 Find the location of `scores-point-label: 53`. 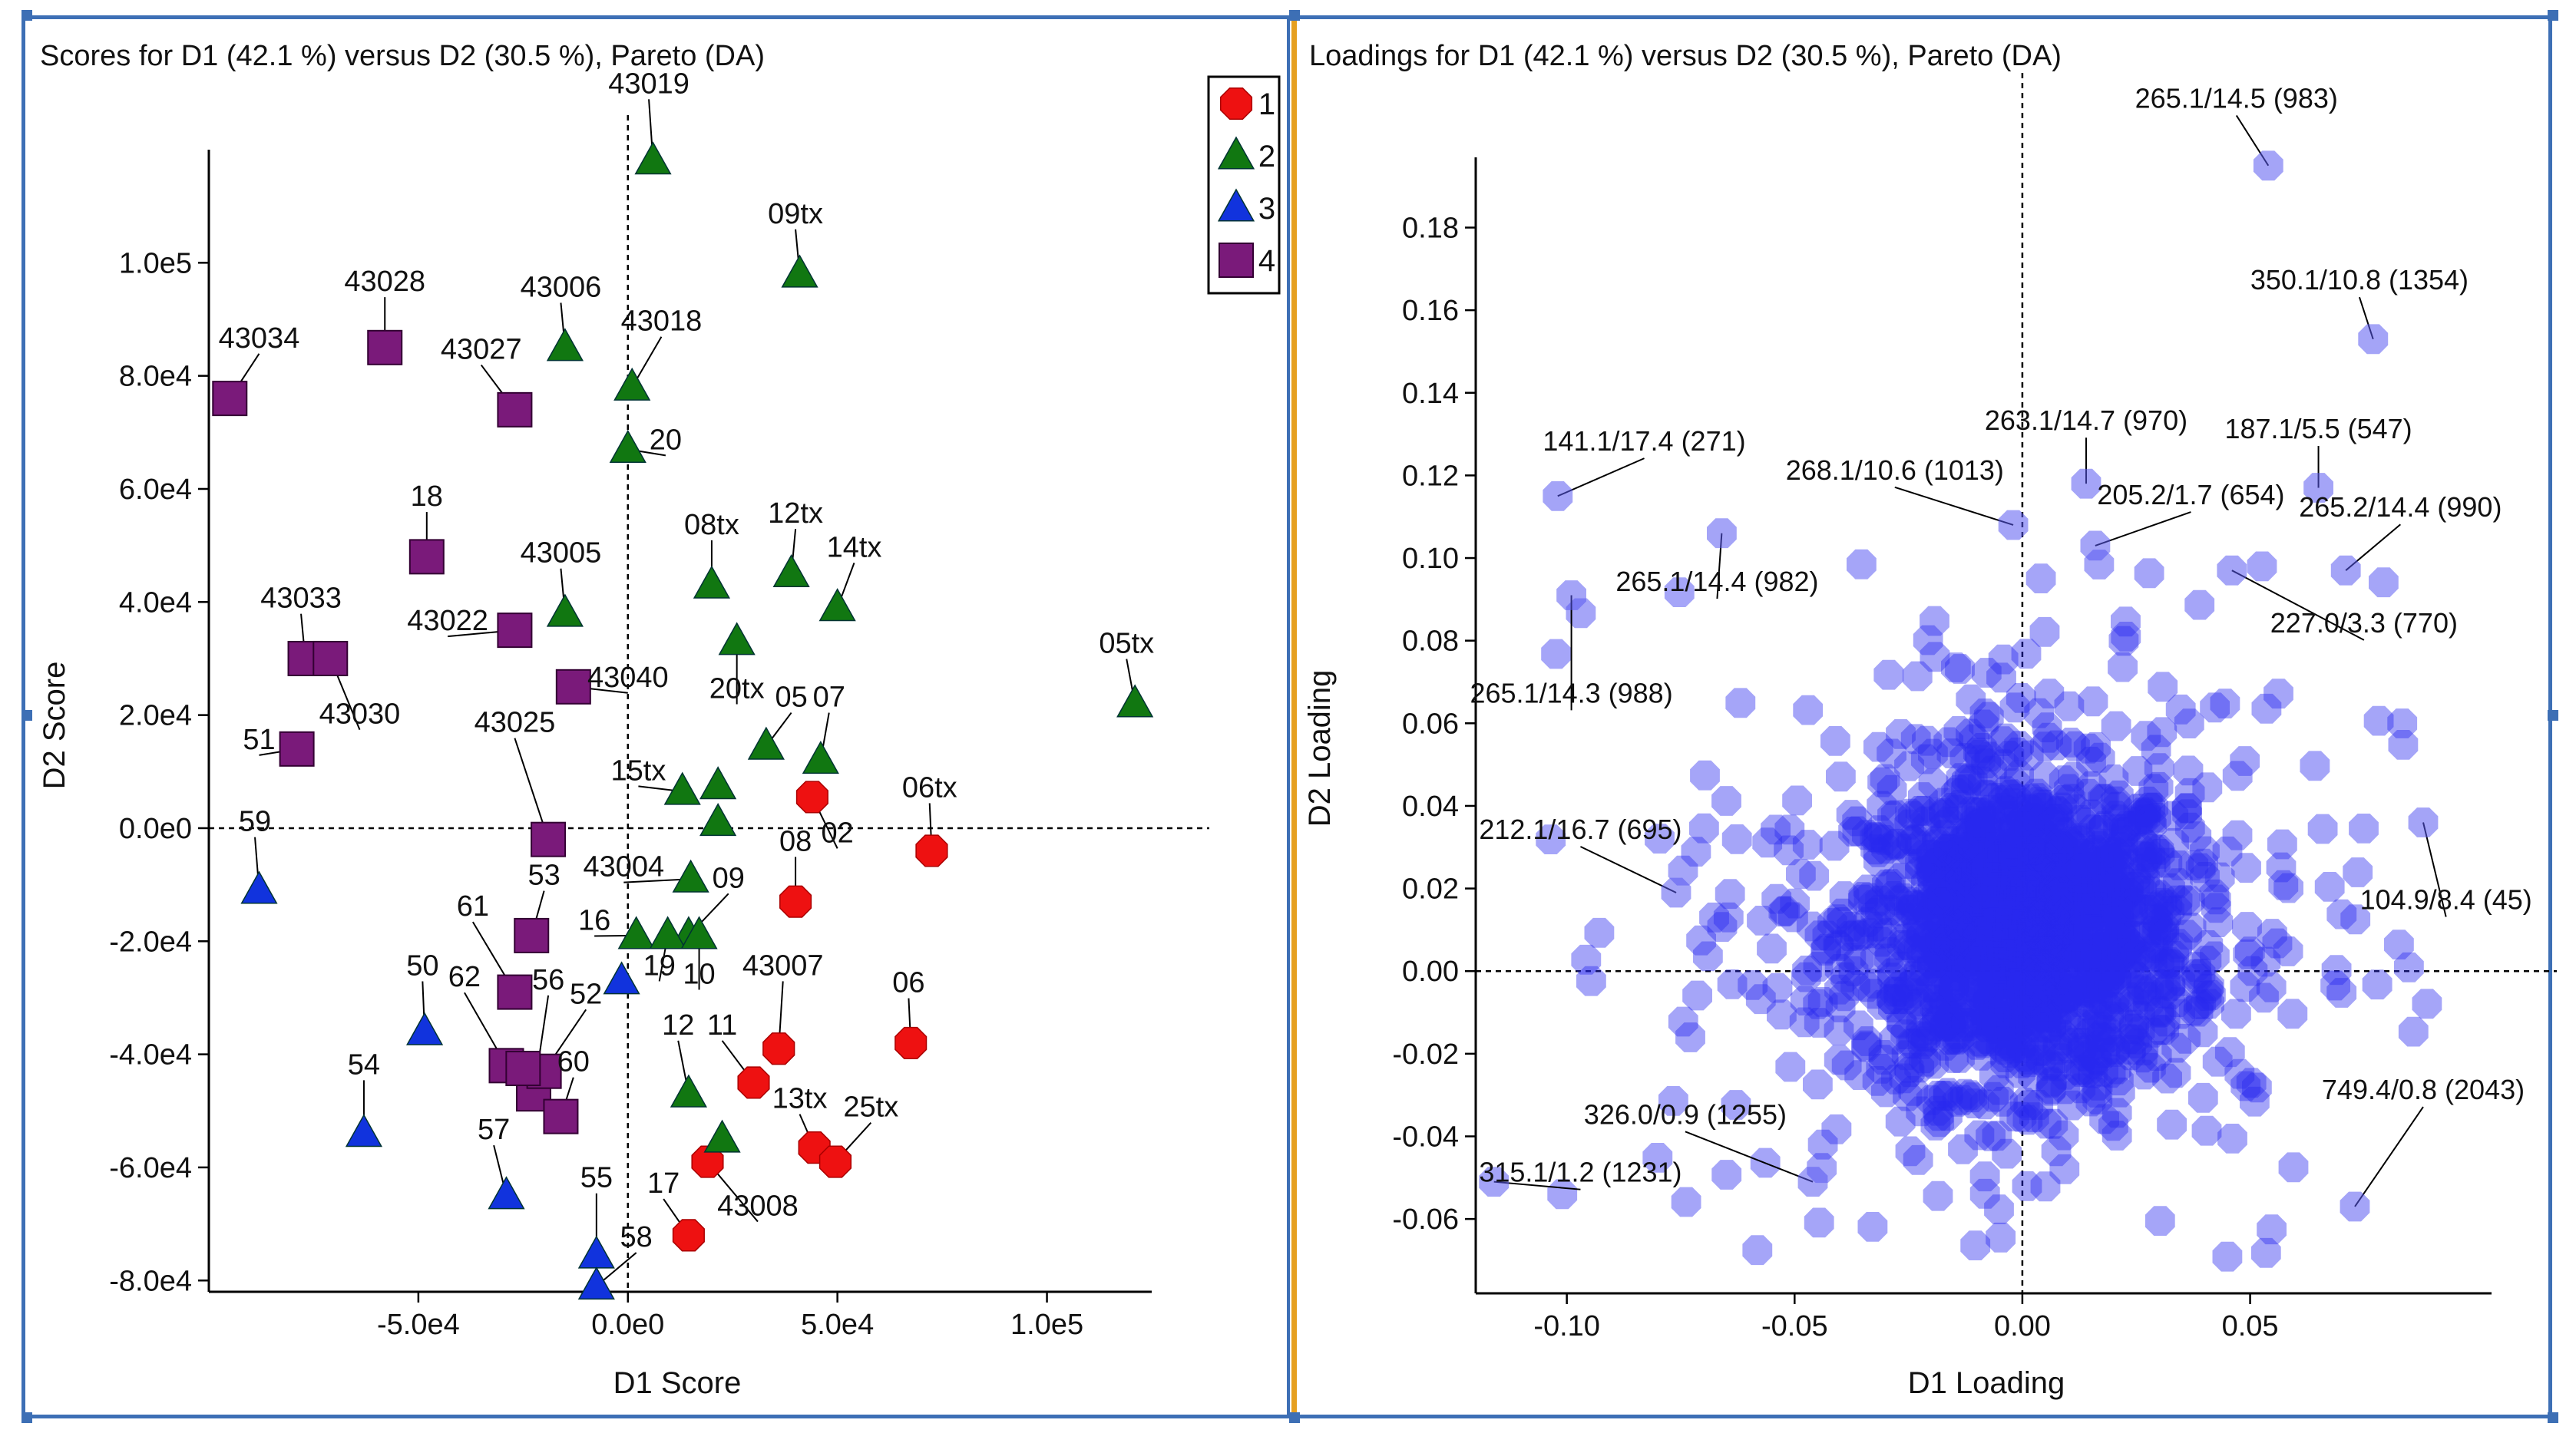

scores-point-label: 53 is located at coordinates (543, 876).